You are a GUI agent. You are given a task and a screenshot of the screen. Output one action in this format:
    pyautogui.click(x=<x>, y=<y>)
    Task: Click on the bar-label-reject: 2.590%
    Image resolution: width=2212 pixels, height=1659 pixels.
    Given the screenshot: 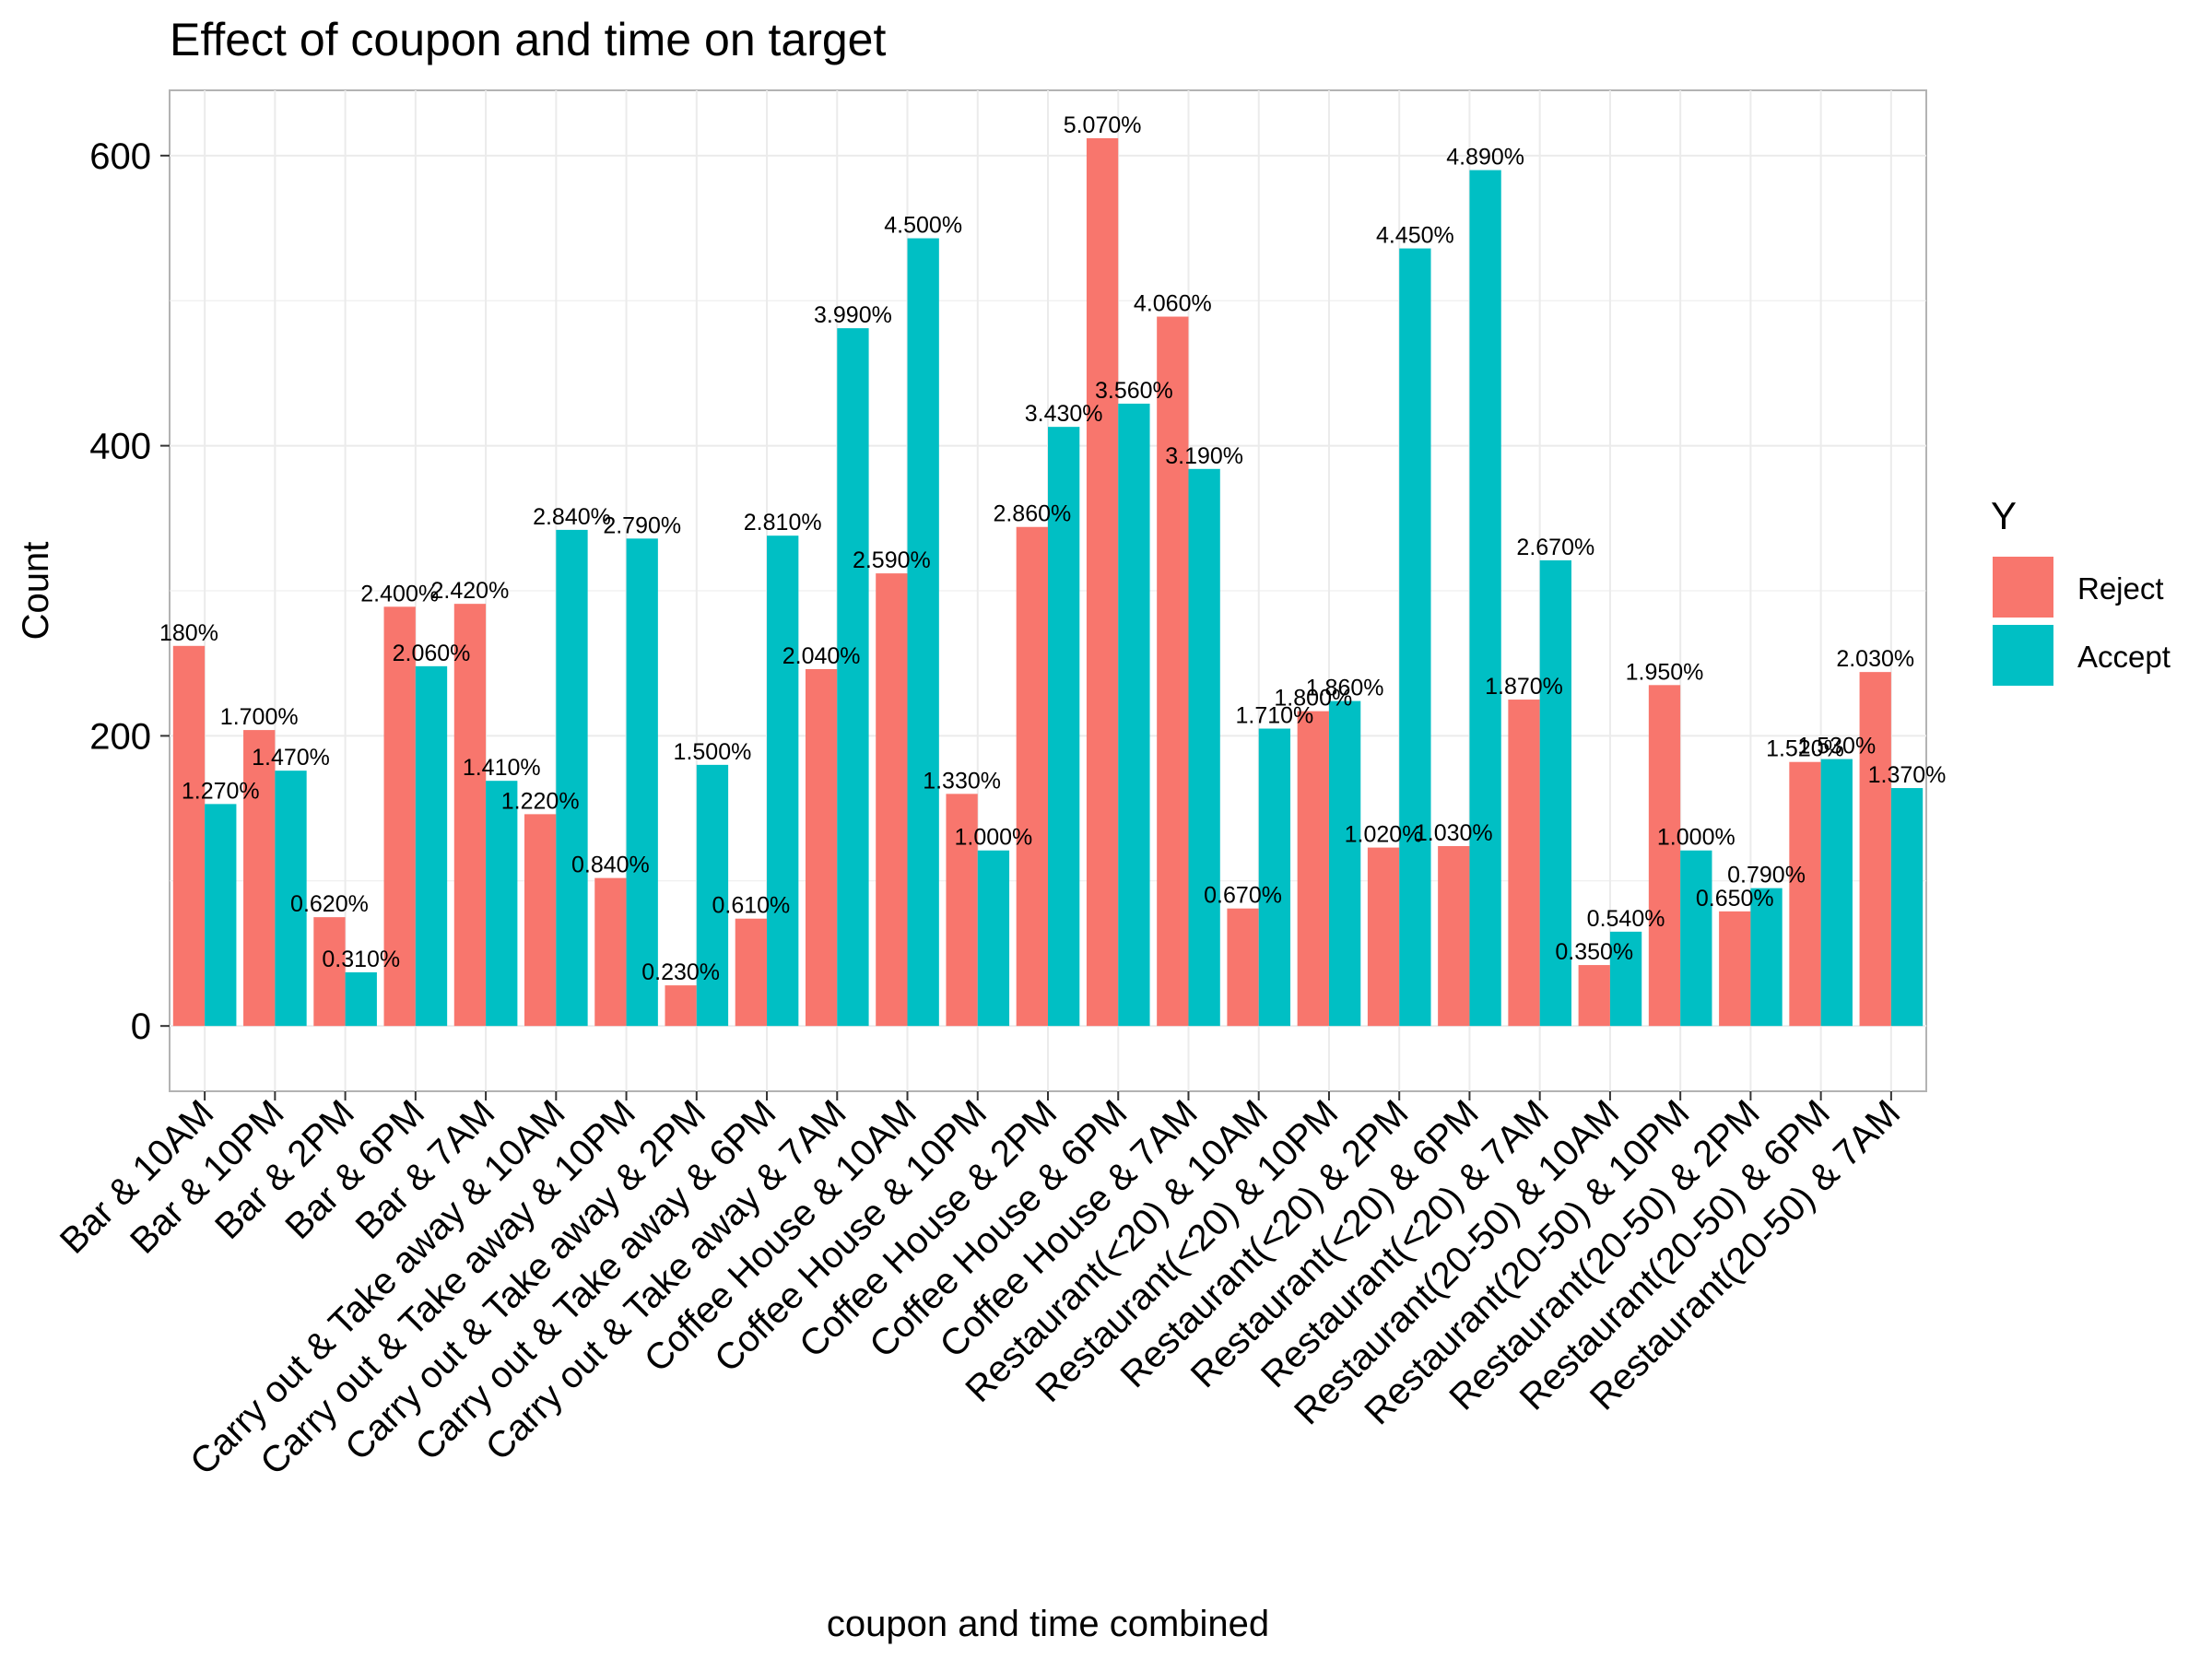 What is the action you would take?
    pyautogui.click(x=892, y=560)
    